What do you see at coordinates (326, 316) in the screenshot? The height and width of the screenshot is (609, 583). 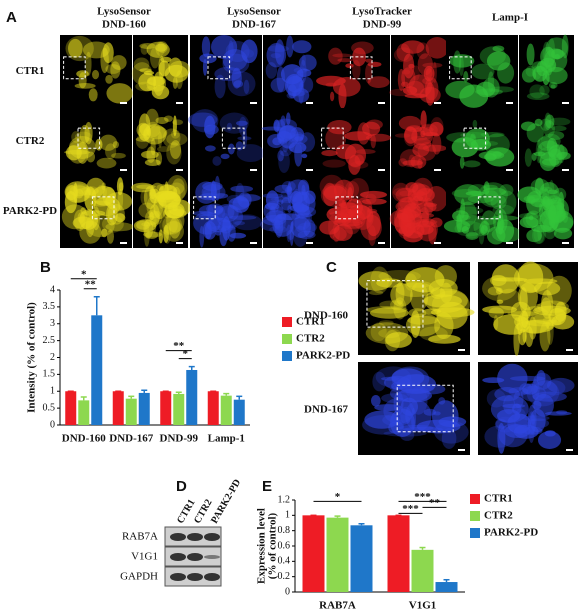 I see `row-label: DND-160` at bounding box center [326, 316].